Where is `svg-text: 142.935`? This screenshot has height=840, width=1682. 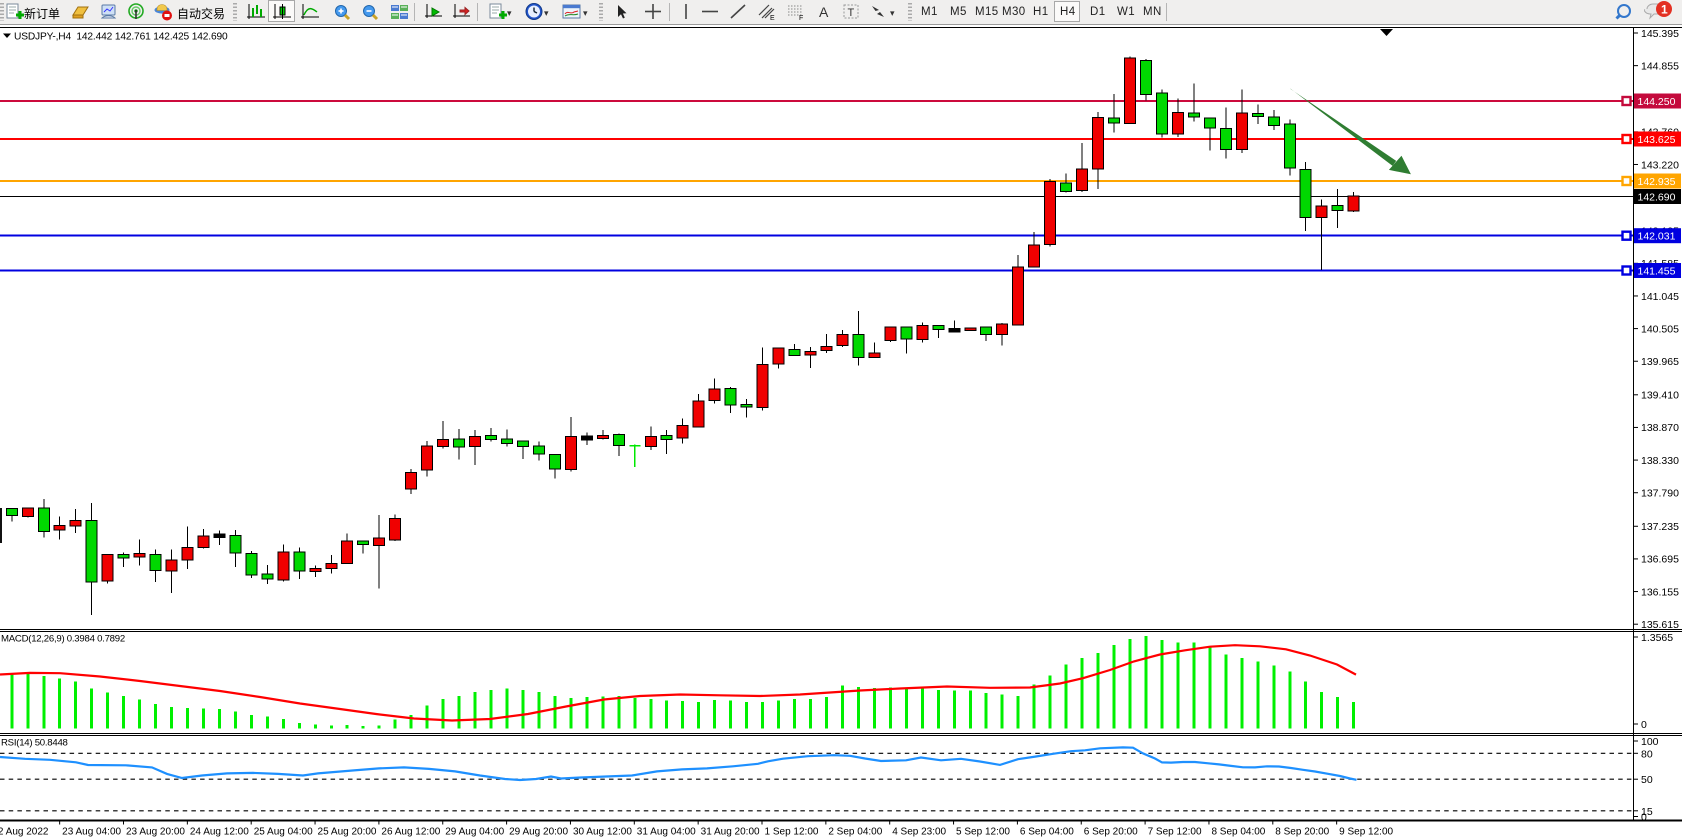 svg-text: 142.935 is located at coordinates (1657, 182).